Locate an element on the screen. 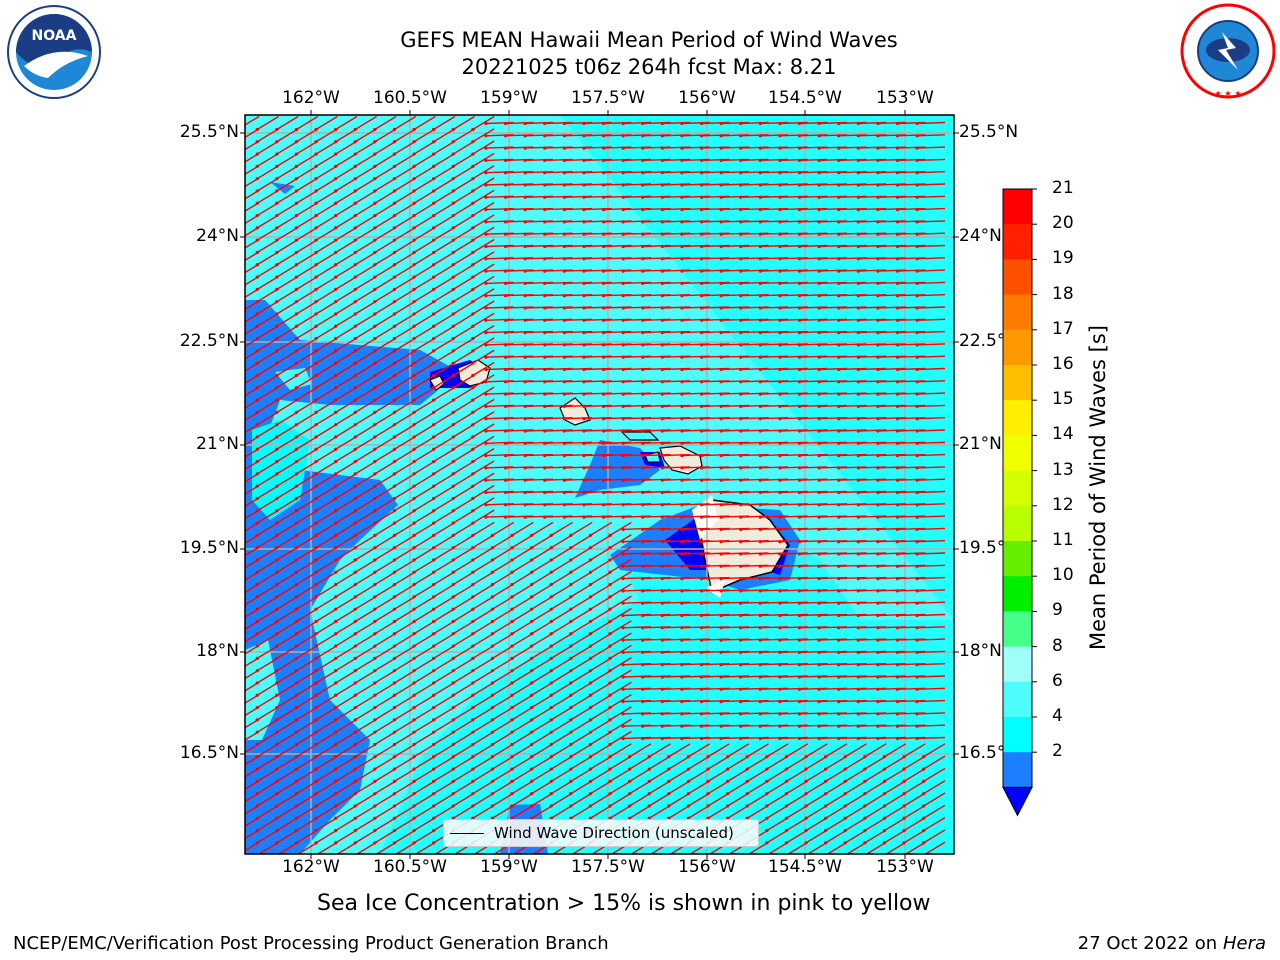 Image resolution: width=1280 pixels, height=960 pixels. lat-label-right: 19.5° is located at coordinates (982, 548).